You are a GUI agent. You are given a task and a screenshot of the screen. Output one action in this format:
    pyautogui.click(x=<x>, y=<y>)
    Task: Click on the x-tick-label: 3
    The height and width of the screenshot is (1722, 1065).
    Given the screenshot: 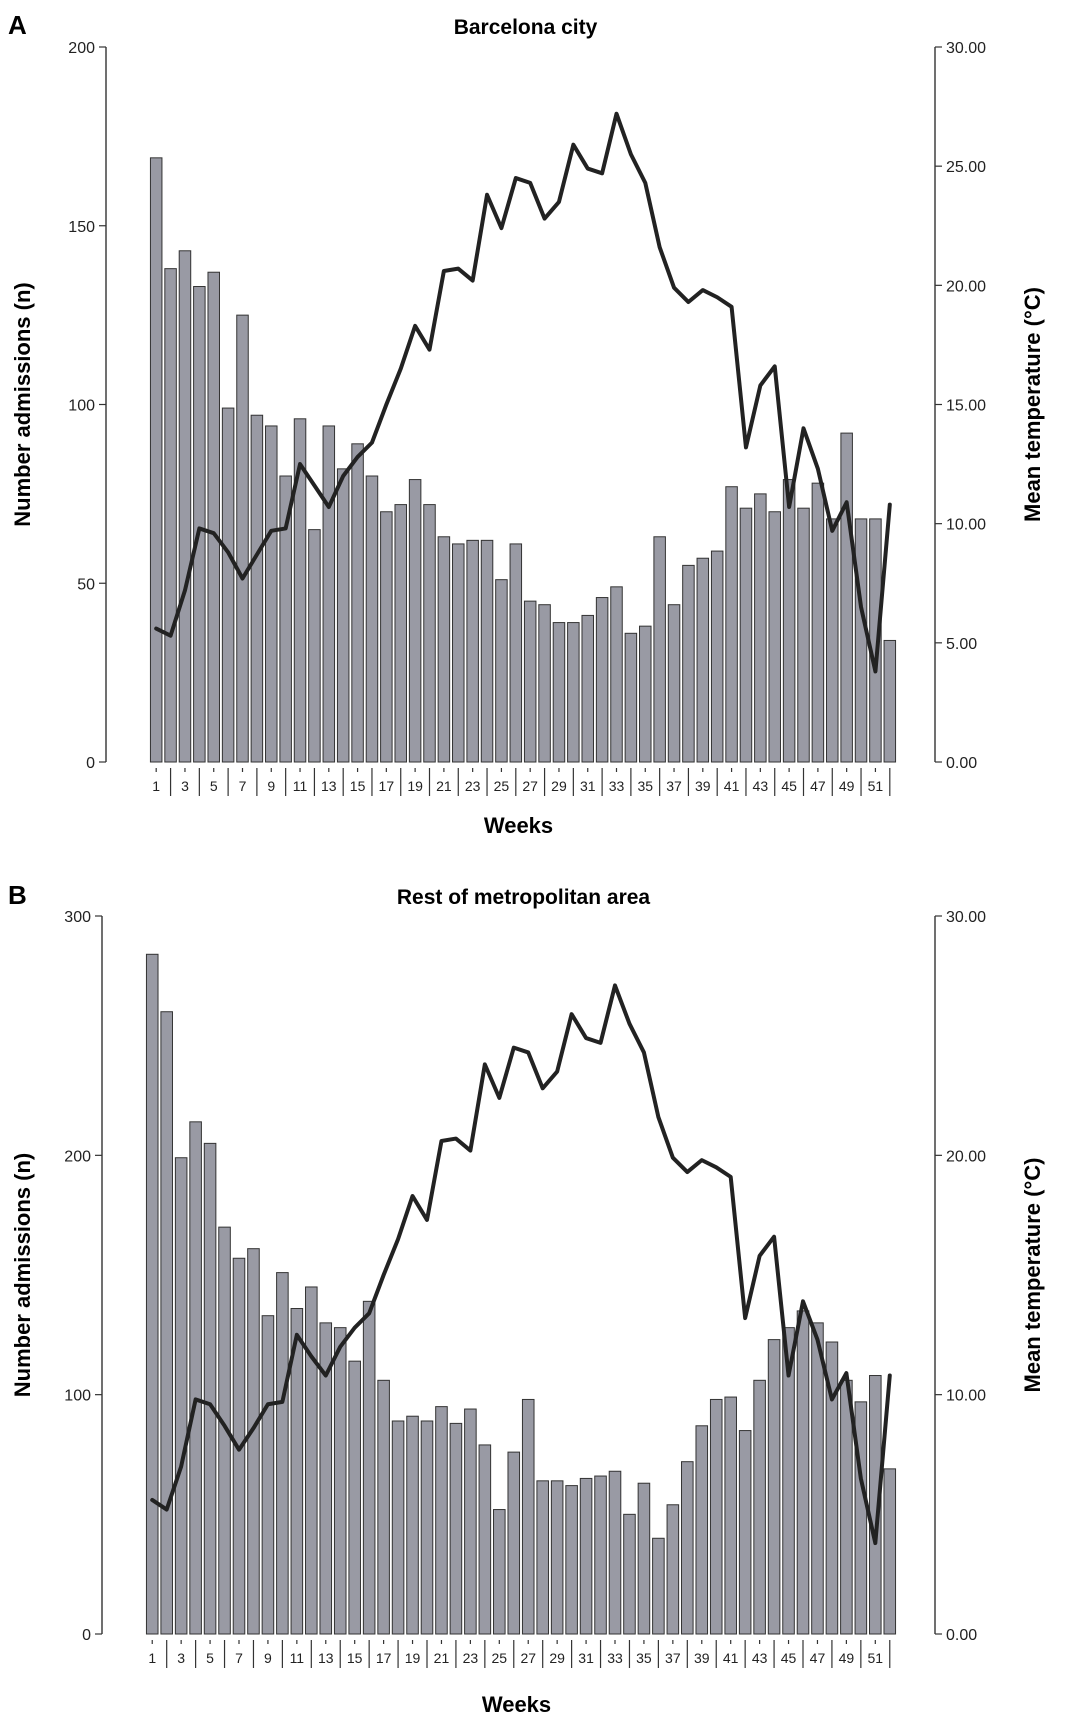 What is the action you would take?
    pyautogui.click(x=185, y=786)
    